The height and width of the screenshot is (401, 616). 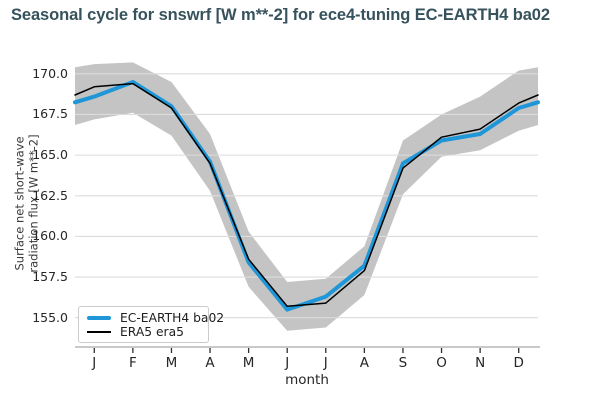 What do you see at coordinates (50, 155) in the screenshot?
I see `y-tick-label: 165.0` at bounding box center [50, 155].